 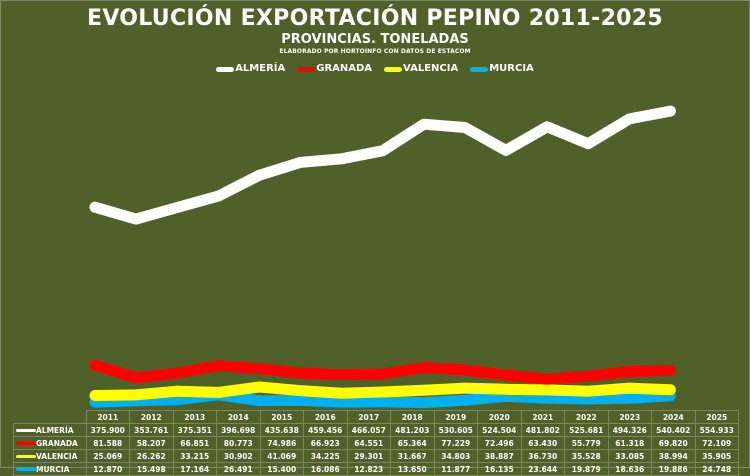 I want to click on data-label-valencia-2012: 26.262, so click(x=151, y=456).